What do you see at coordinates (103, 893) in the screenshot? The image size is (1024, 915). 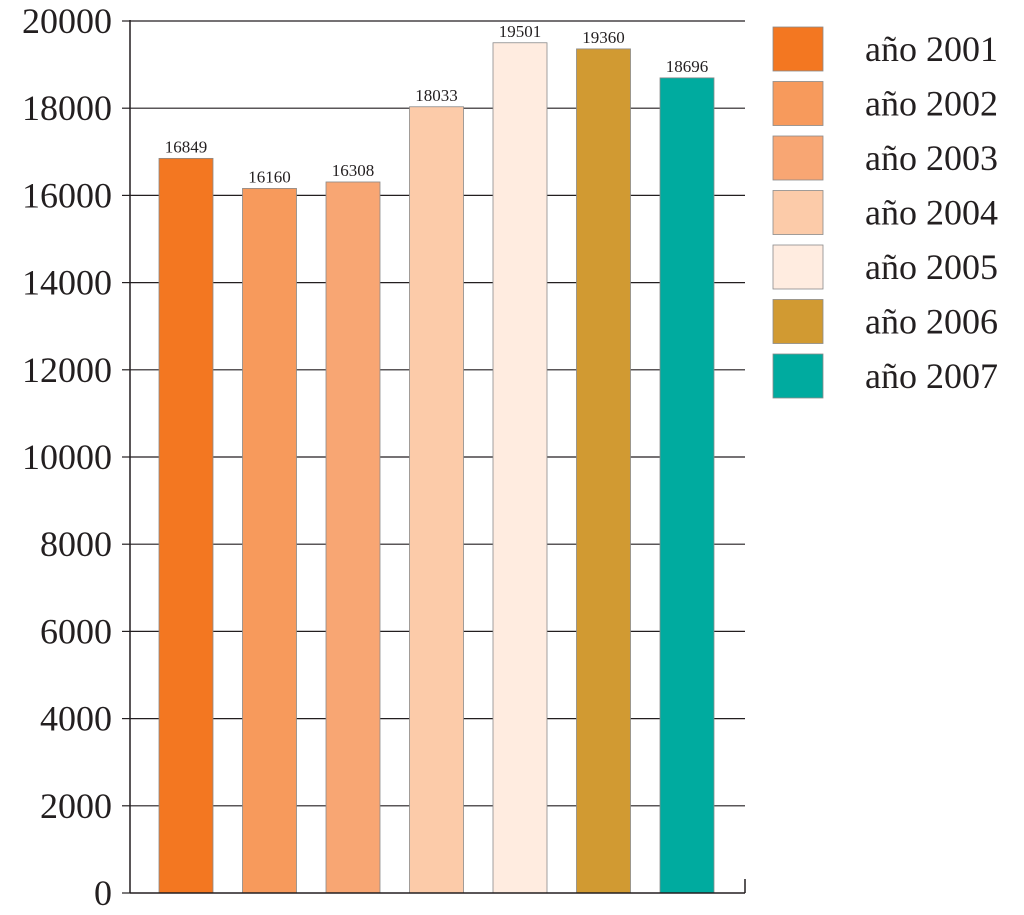 I see `y-tick-label-0: 0` at bounding box center [103, 893].